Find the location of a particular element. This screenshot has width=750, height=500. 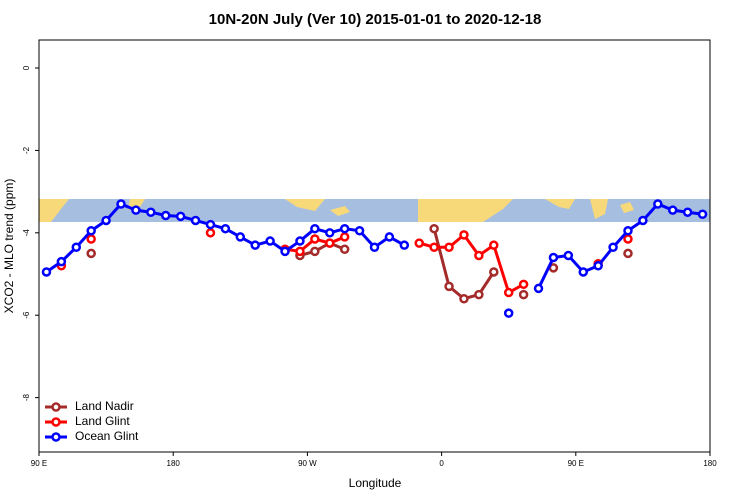

y-tick-label: -8 is located at coordinates (26, 398).